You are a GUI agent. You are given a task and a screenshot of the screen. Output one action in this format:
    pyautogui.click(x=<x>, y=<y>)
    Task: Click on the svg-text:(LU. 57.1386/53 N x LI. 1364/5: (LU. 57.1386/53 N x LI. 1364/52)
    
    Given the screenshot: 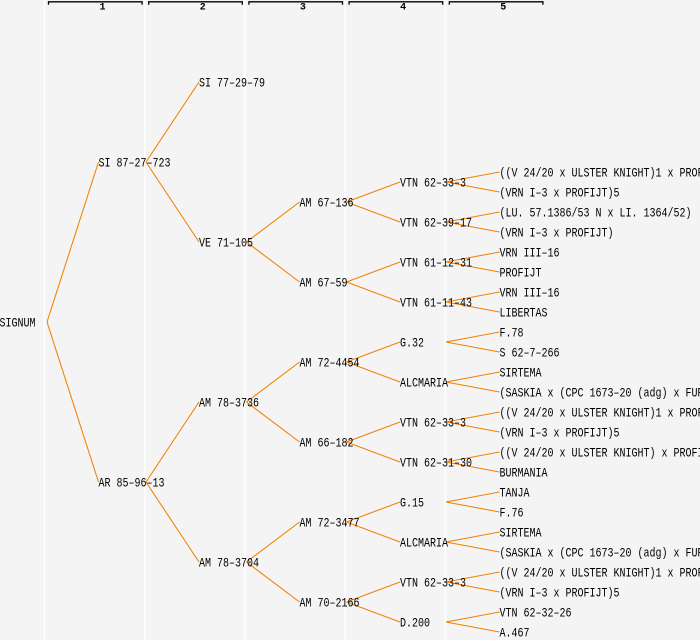 What is the action you would take?
    pyautogui.click(x=596, y=214)
    